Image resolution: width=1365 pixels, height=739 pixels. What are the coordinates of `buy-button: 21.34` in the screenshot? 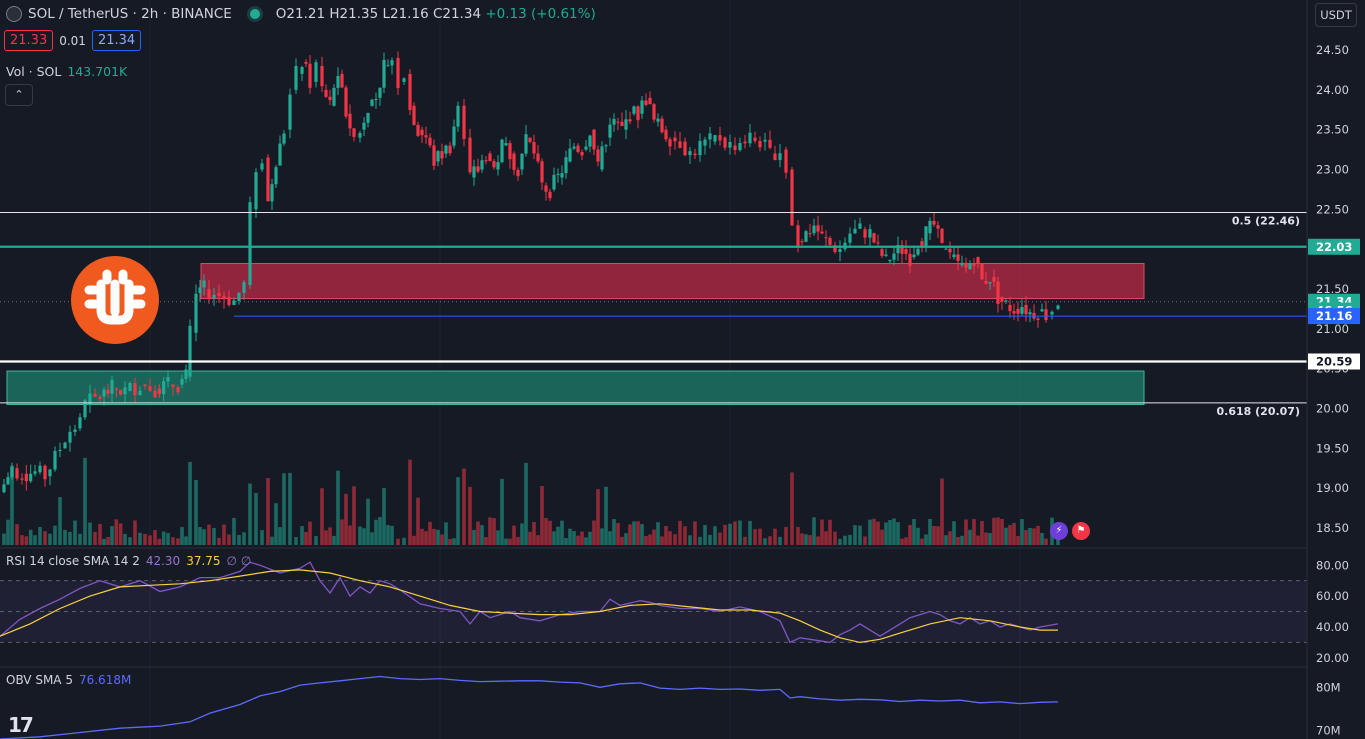 It's located at (116, 40).